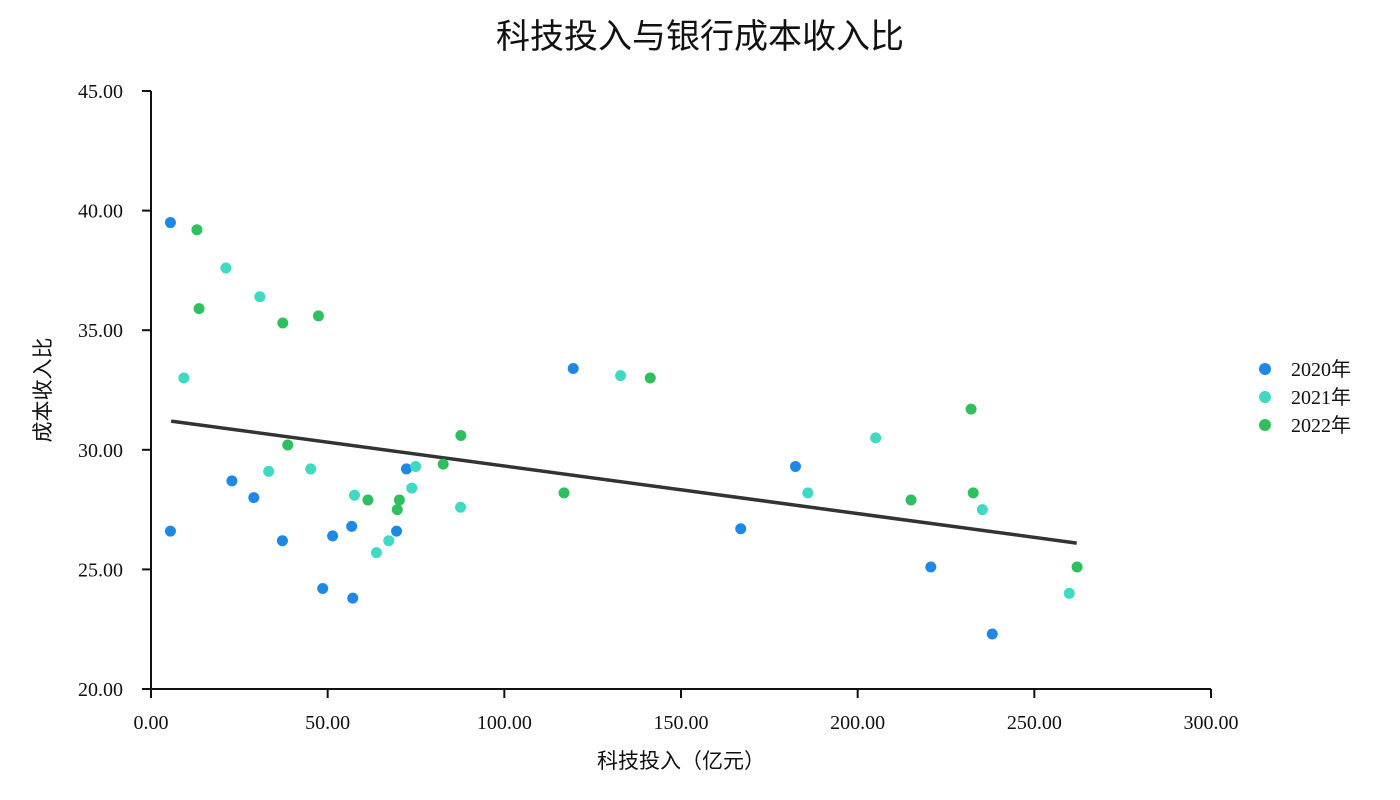 The height and width of the screenshot is (800, 1400). I want to click on y-tick-label: 25.00, so click(100, 570).